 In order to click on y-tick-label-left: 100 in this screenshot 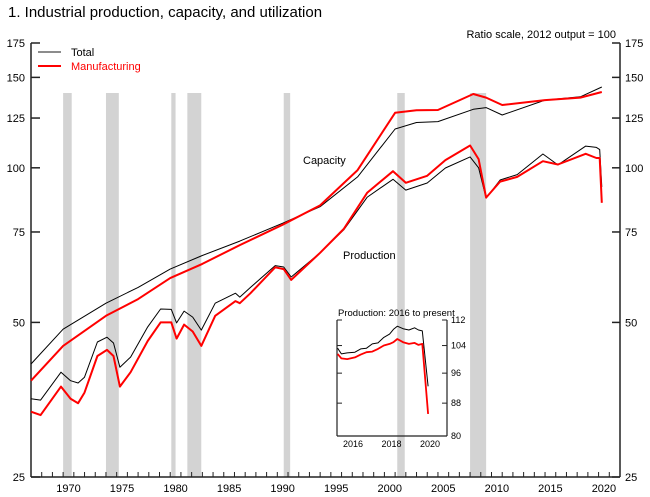, I will do `click(16, 169)`.